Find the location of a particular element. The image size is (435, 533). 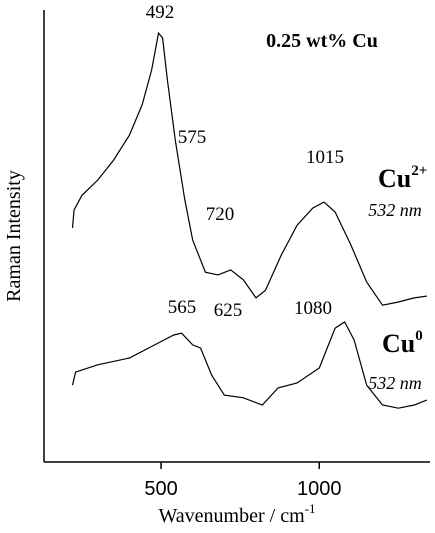

series-label: Cu0 is located at coordinates (402, 343).